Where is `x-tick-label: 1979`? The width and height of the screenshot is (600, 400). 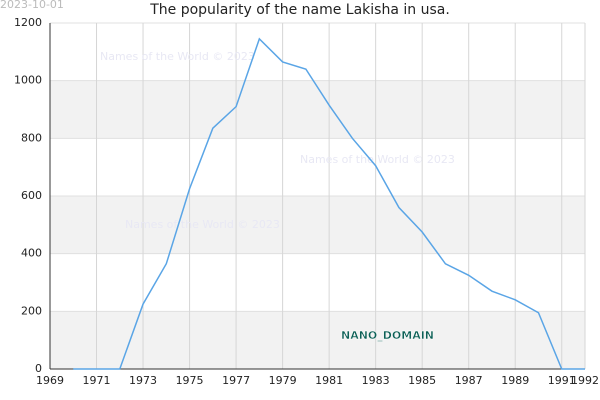 x-tick-label: 1979 is located at coordinates (283, 380).